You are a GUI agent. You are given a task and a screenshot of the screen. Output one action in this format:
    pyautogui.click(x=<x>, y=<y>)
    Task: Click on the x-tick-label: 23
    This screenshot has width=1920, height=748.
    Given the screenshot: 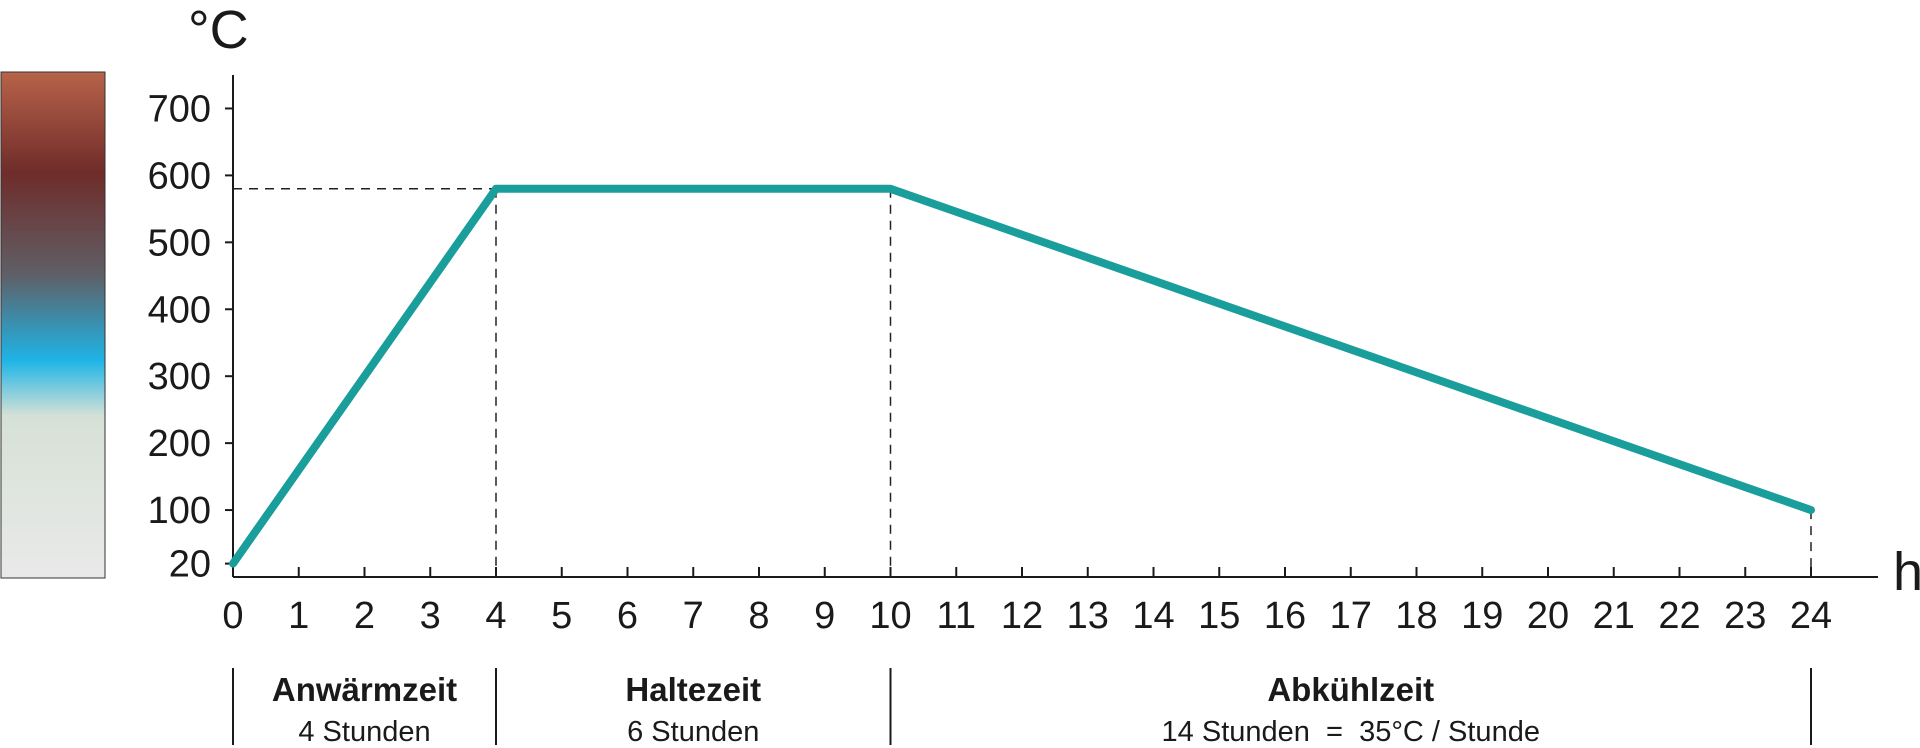 What is the action you would take?
    pyautogui.click(x=1745, y=616)
    